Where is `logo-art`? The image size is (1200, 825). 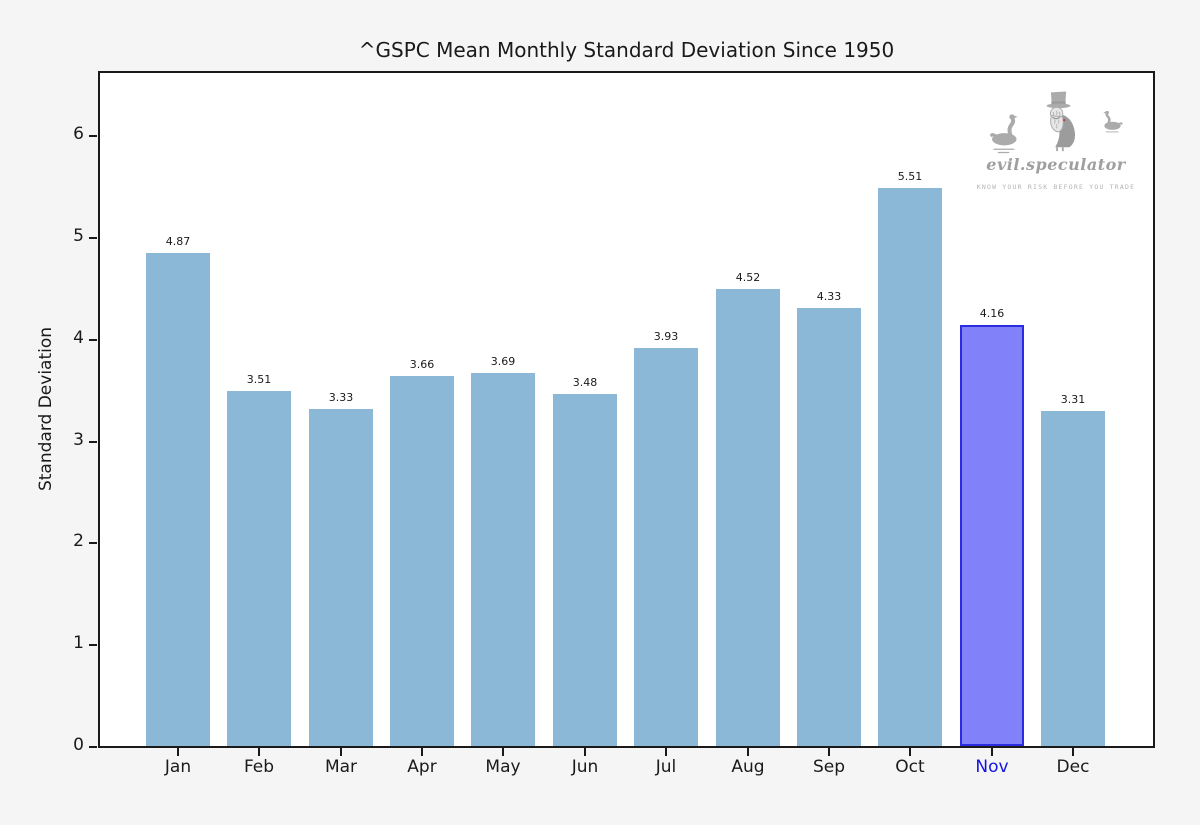 logo-art is located at coordinates (1056, 123).